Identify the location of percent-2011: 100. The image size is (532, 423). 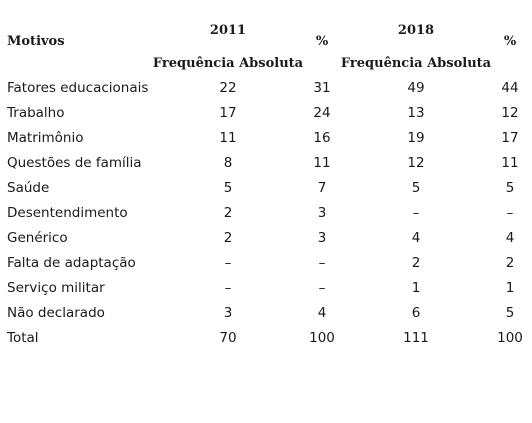
(322, 338).